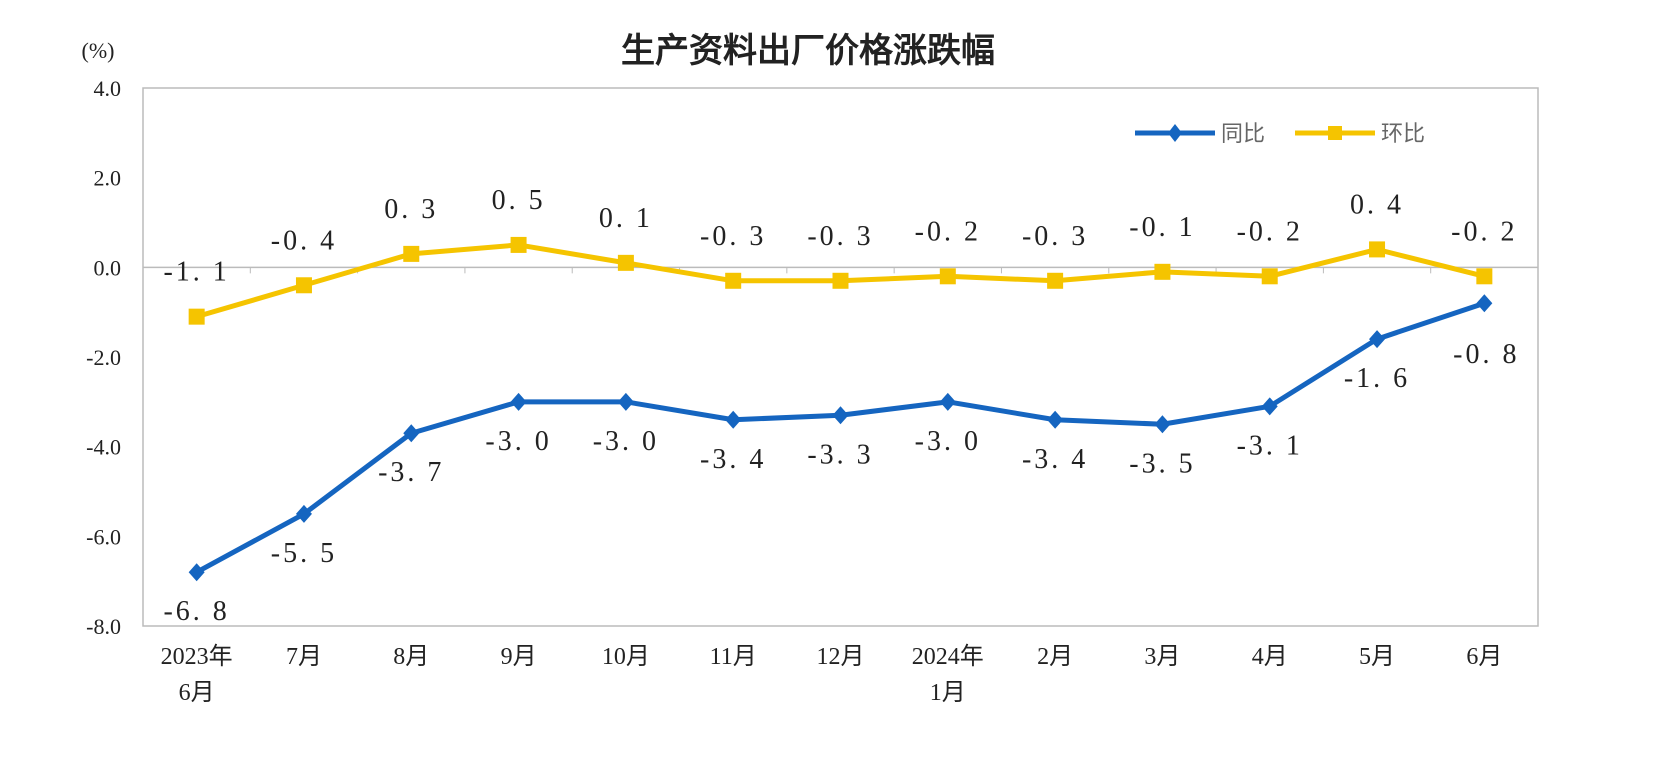 This screenshot has width=1661, height=777. What do you see at coordinates (1486, 354) in the screenshot?
I see `data-label: -0. 8` at bounding box center [1486, 354].